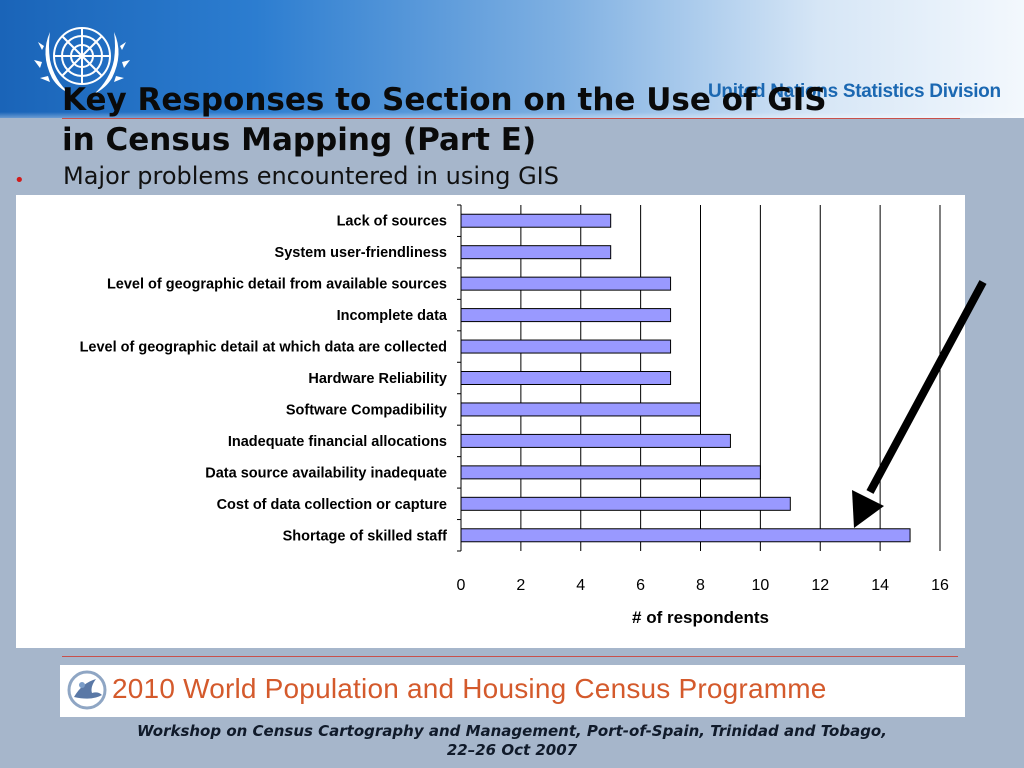 The height and width of the screenshot is (768, 1024). Describe the element at coordinates (511, 118) in the screenshot. I see `title-divider` at that location.